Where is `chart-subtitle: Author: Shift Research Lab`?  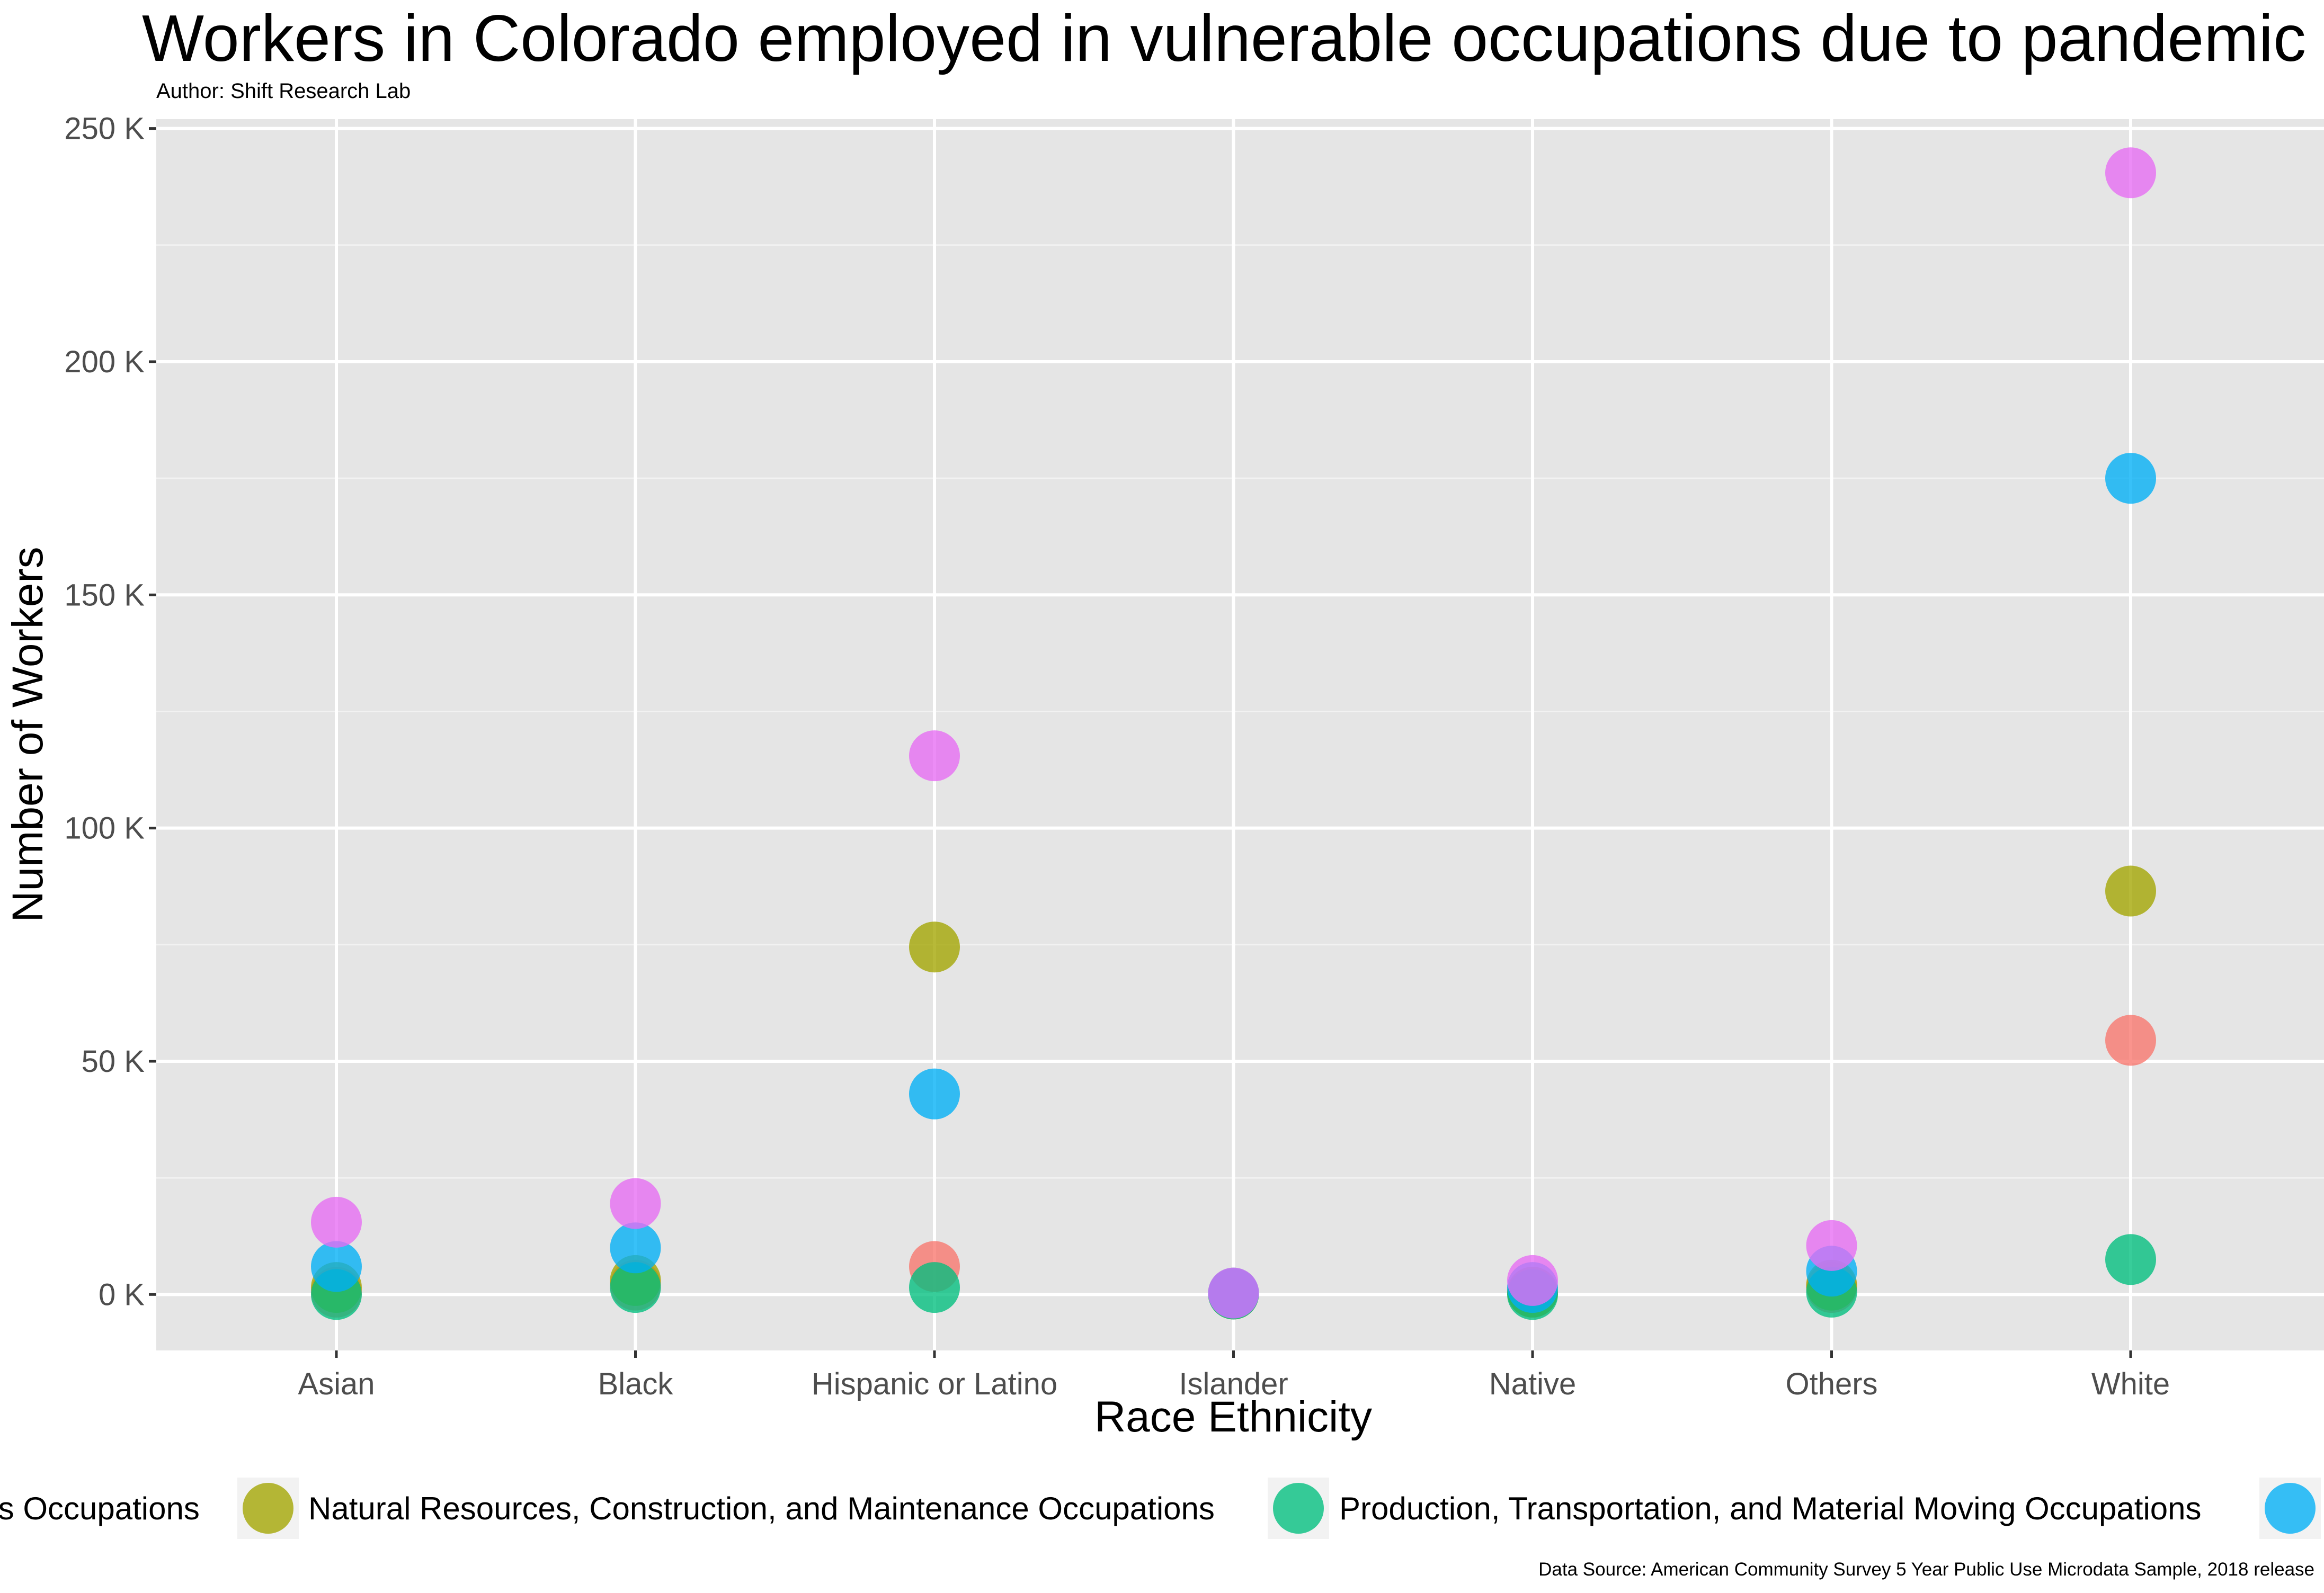
chart-subtitle: Author: Shift Research Lab is located at coordinates (284, 91).